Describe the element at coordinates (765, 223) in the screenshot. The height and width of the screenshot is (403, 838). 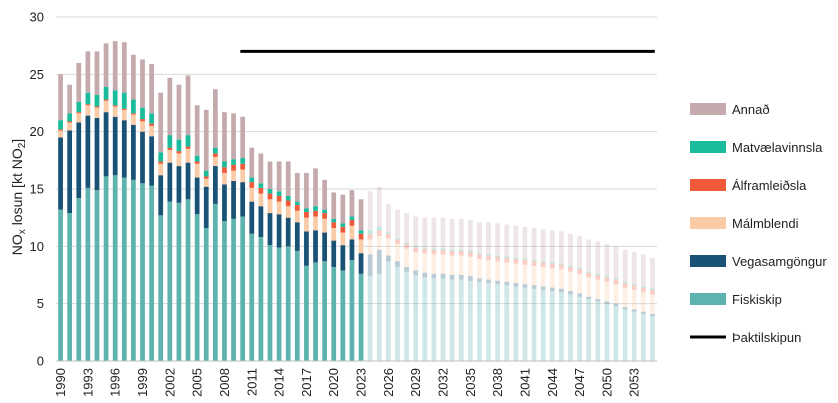
I see `legend-label: Málmblendi` at that location.